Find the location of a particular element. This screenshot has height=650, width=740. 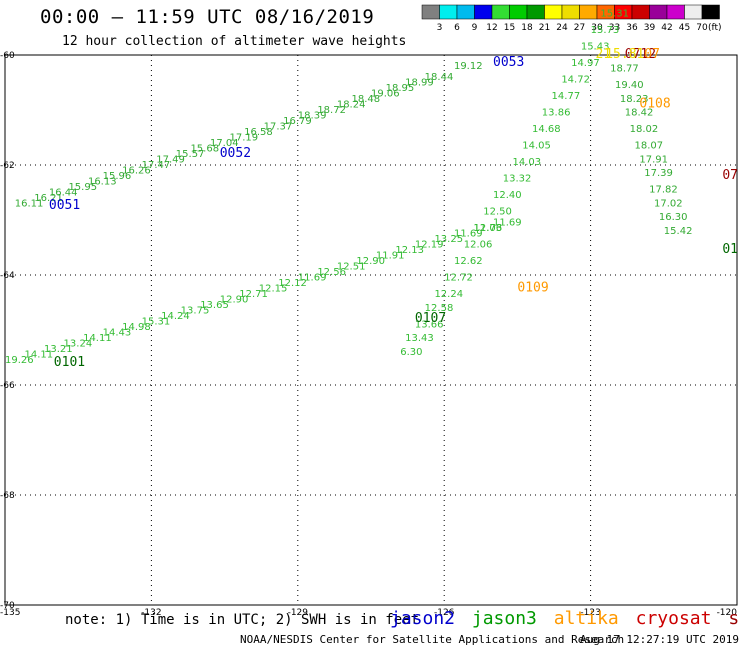

pass-time-label: 0052 is located at coordinates (235, 153).